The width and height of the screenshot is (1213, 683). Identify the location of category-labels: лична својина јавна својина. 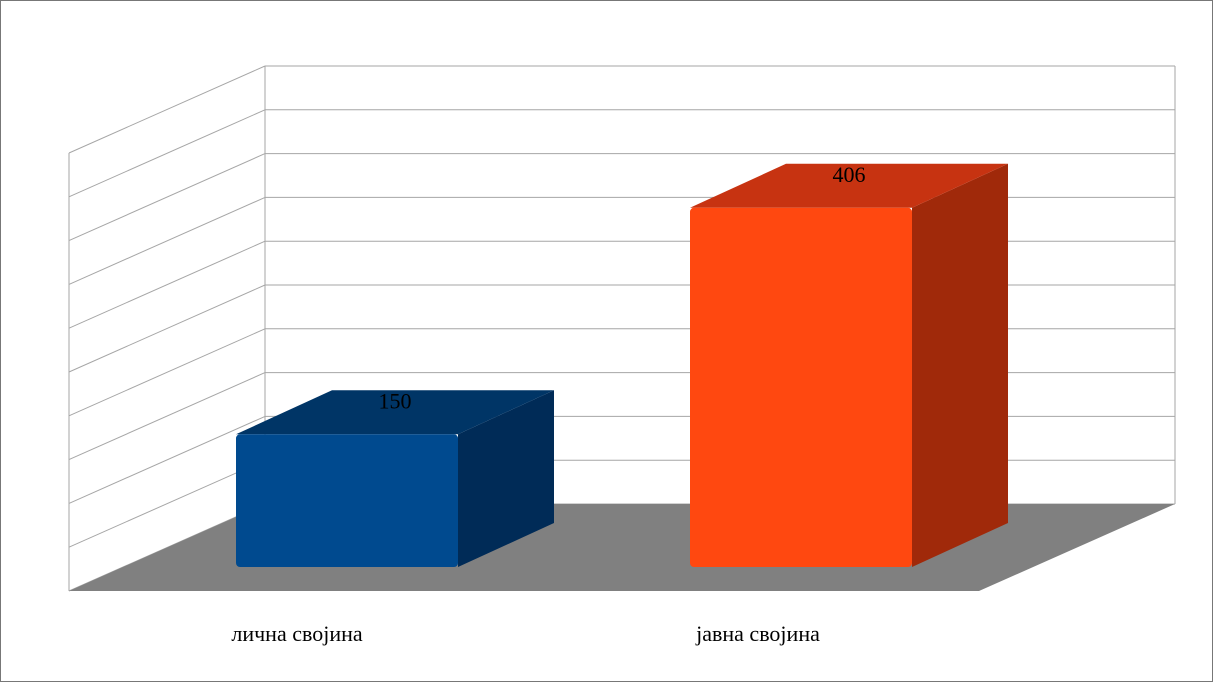
(525, 633).